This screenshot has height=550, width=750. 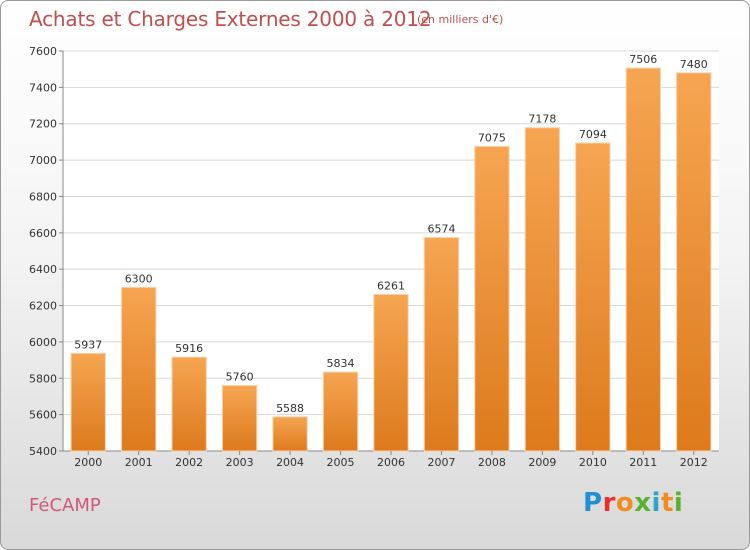 I want to click on proxiti-logo: Proxiti, so click(x=633, y=503).